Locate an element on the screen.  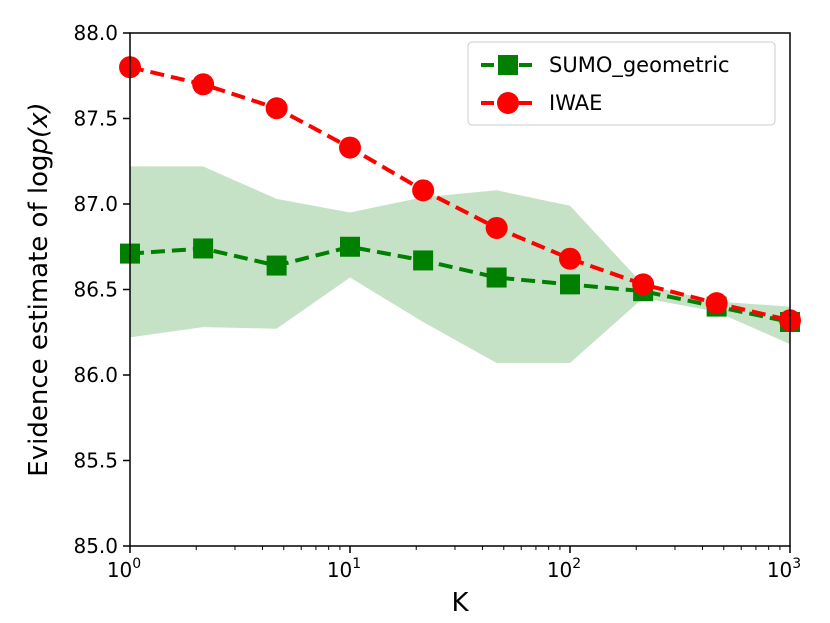
legend-sumo-label: SUMO_geometric is located at coordinates (639, 65).